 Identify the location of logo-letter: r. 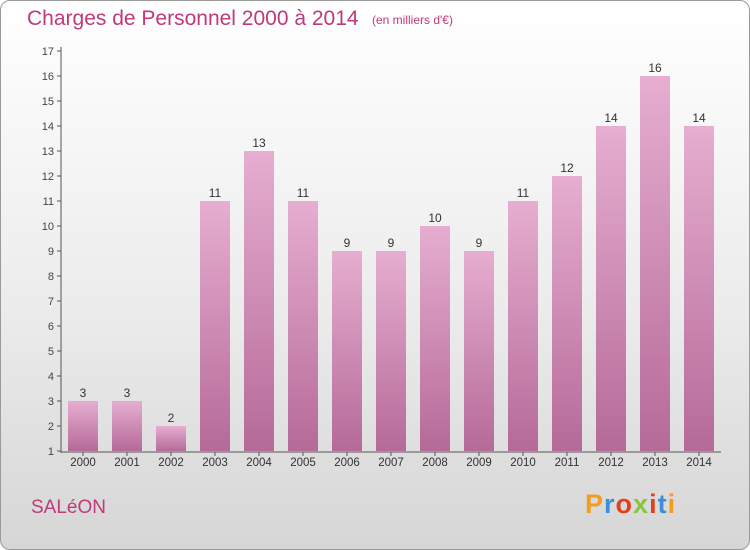
(610, 504).